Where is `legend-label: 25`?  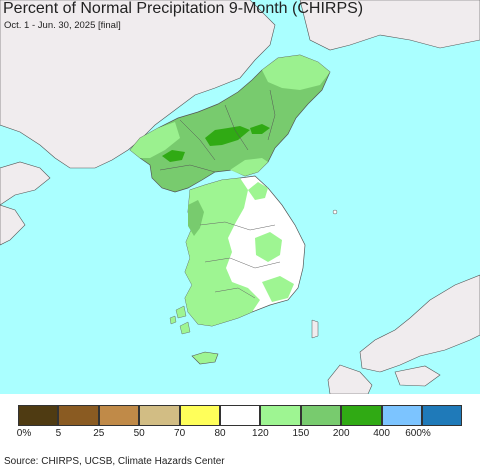 legend-label: 25 is located at coordinates (99, 433).